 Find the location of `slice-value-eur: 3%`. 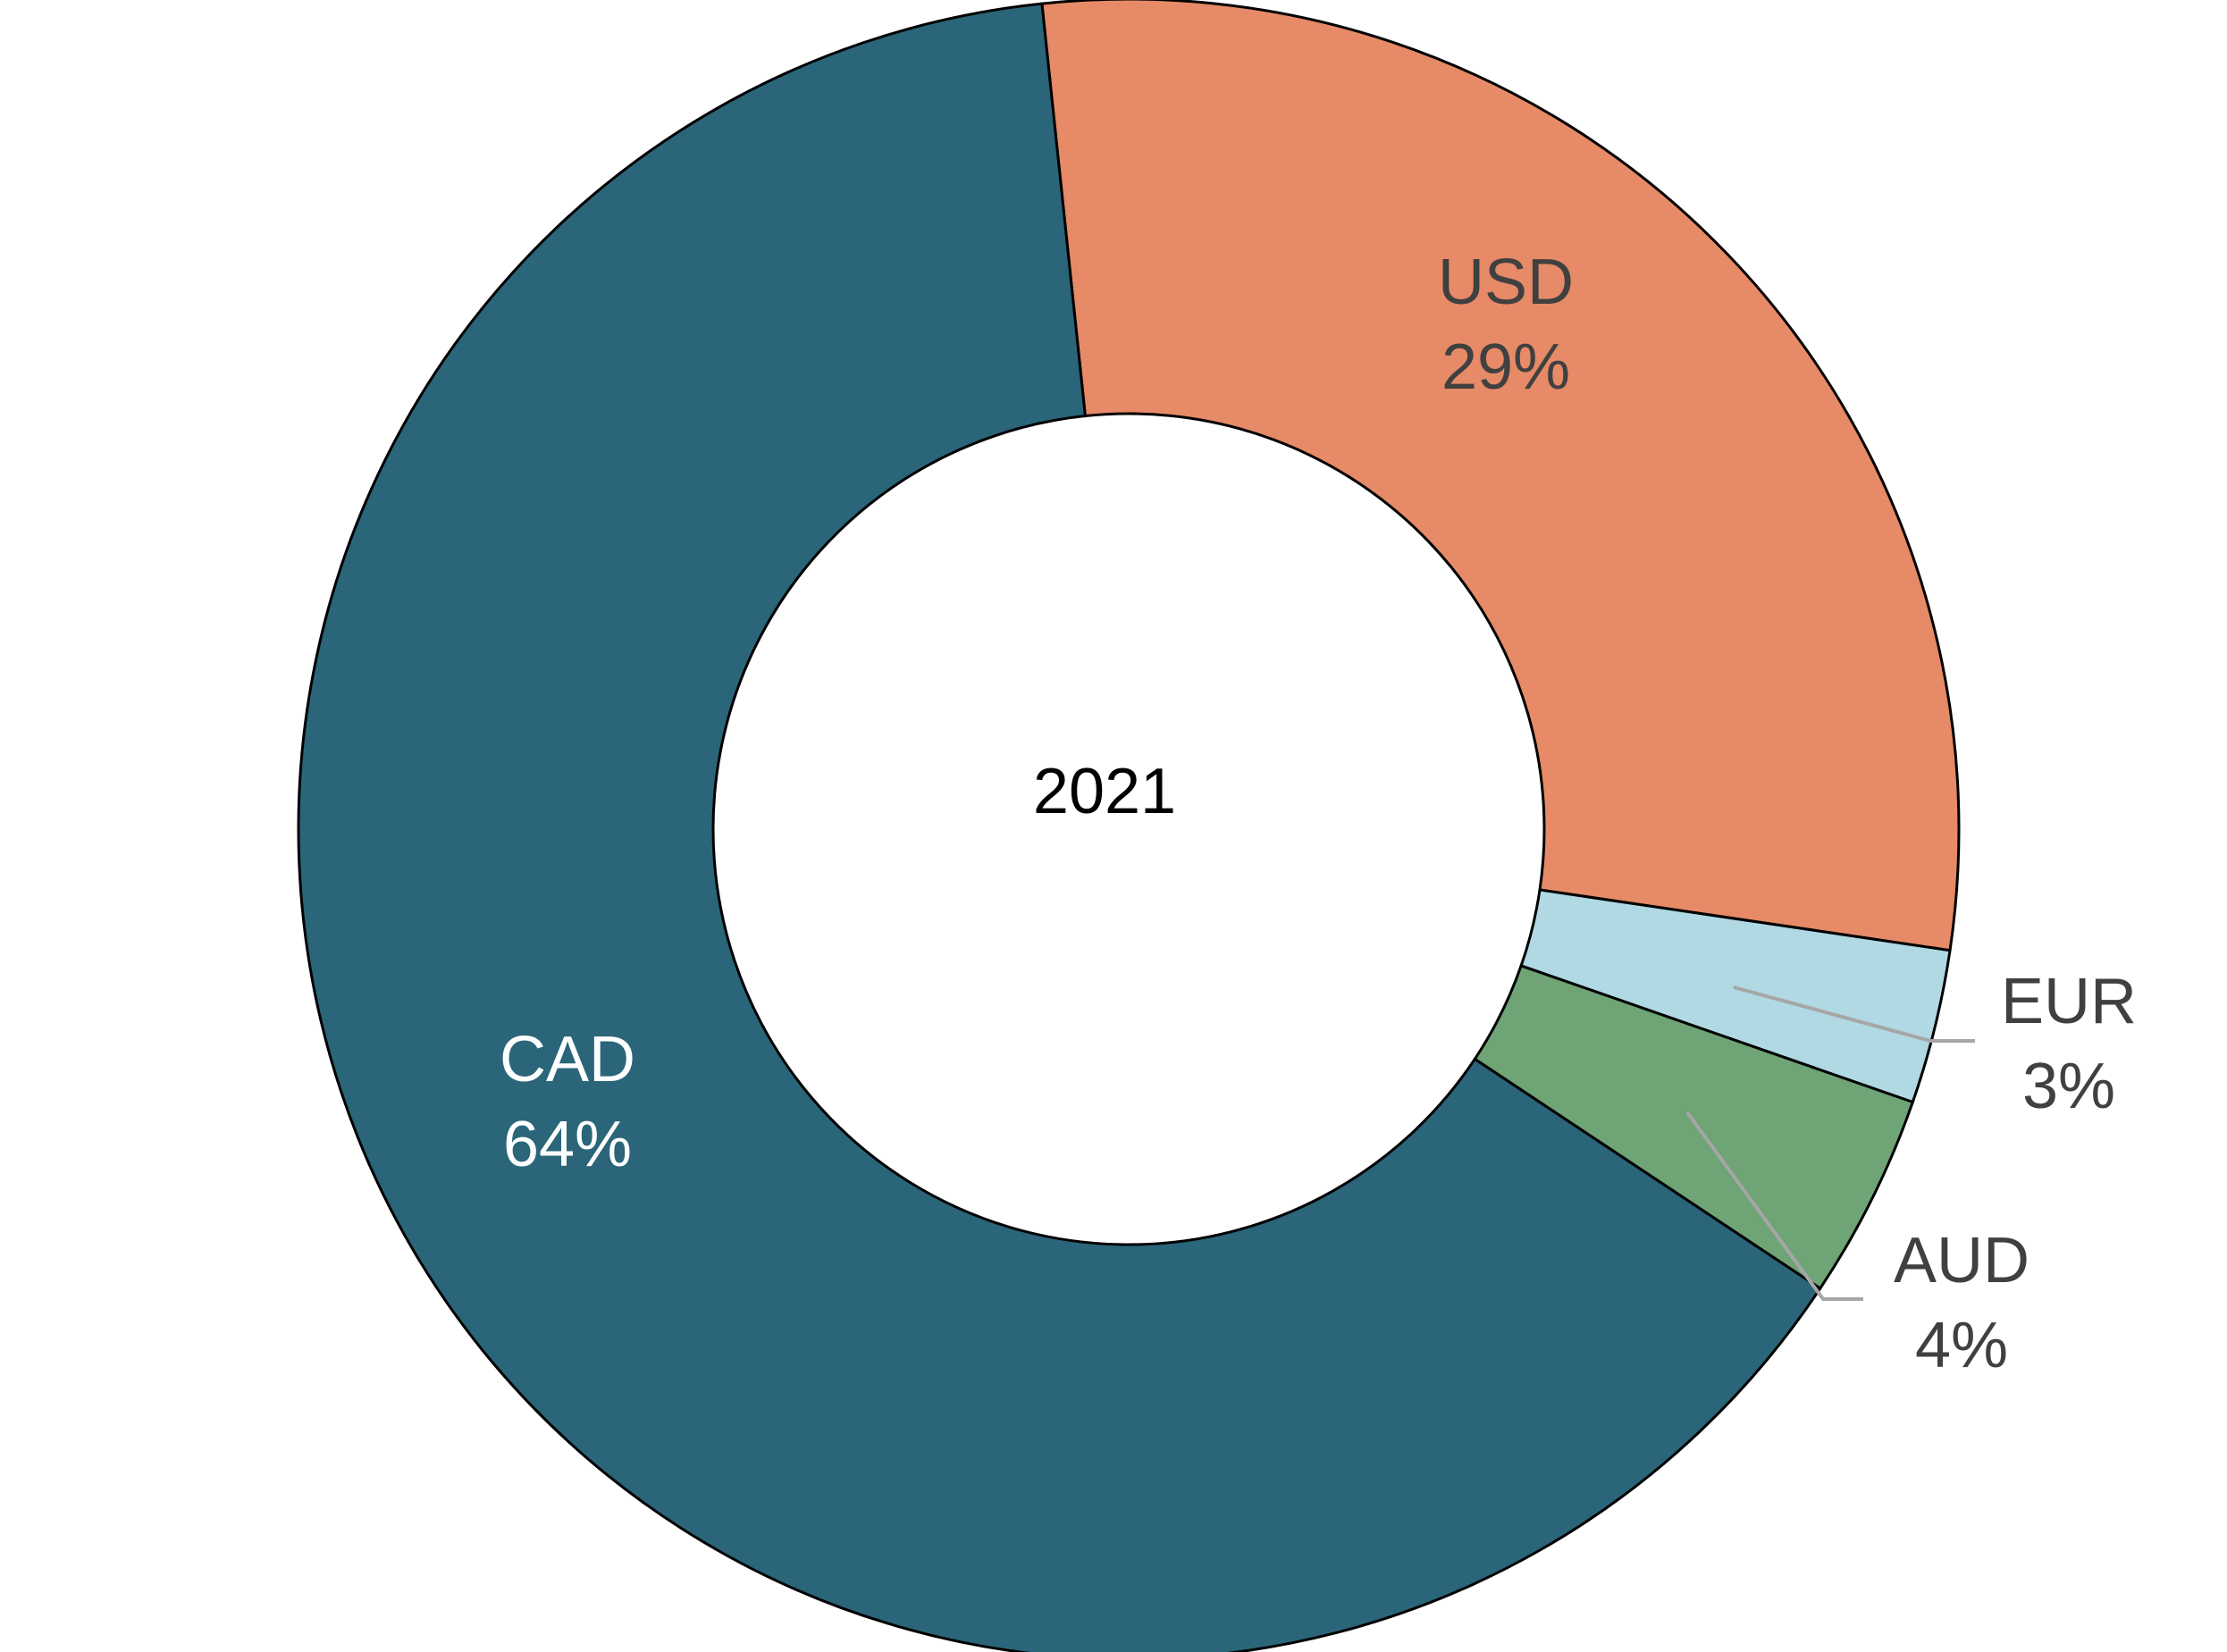

slice-value-eur: 3% is located at coordinates (2068, 1086).